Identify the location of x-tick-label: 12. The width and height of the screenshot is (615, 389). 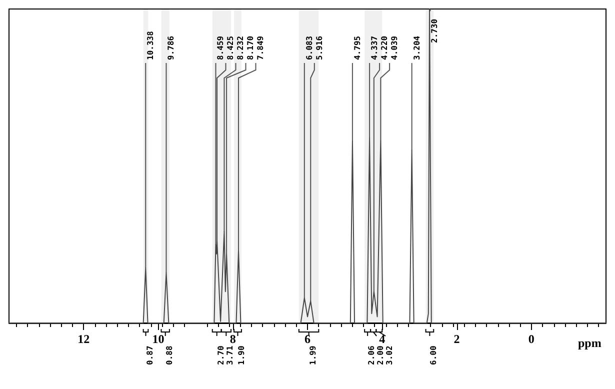
(84, 339).